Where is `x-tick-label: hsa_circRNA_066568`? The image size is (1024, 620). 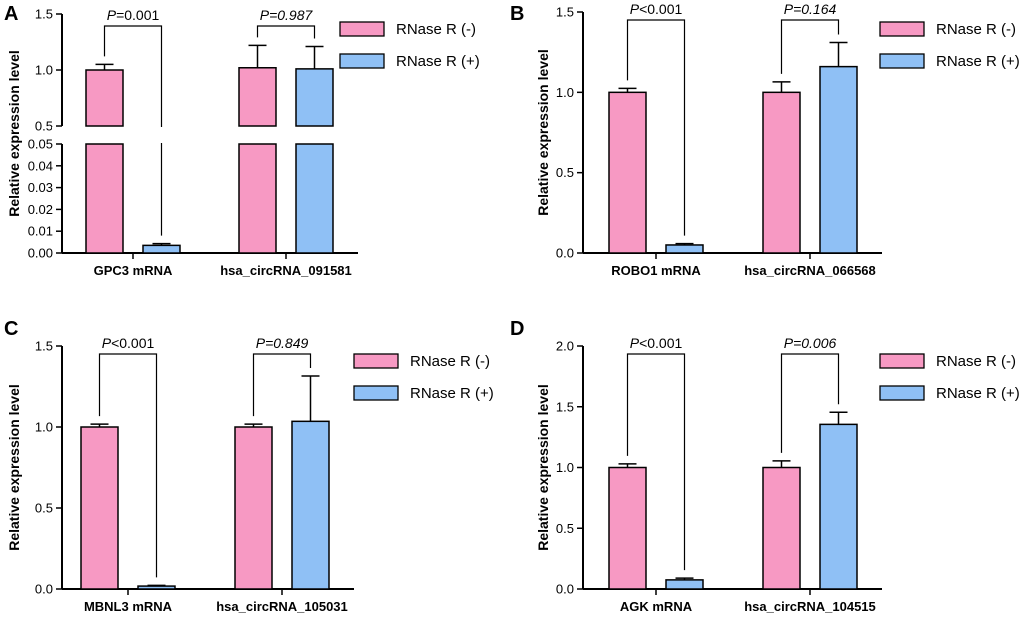
x-tick-label: hsa_circRNA_066568 is located at coordinates (810, 270).